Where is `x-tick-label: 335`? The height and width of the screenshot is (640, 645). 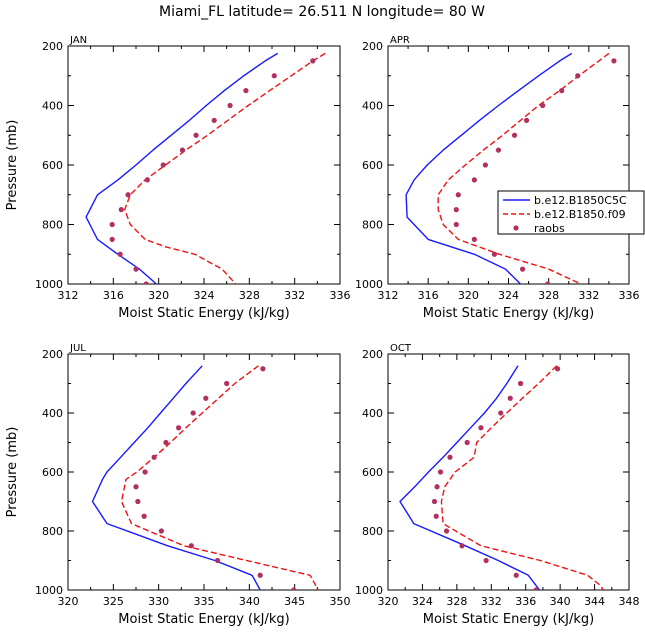 x-tick-label: 335 is located at coordinates (204, 601).